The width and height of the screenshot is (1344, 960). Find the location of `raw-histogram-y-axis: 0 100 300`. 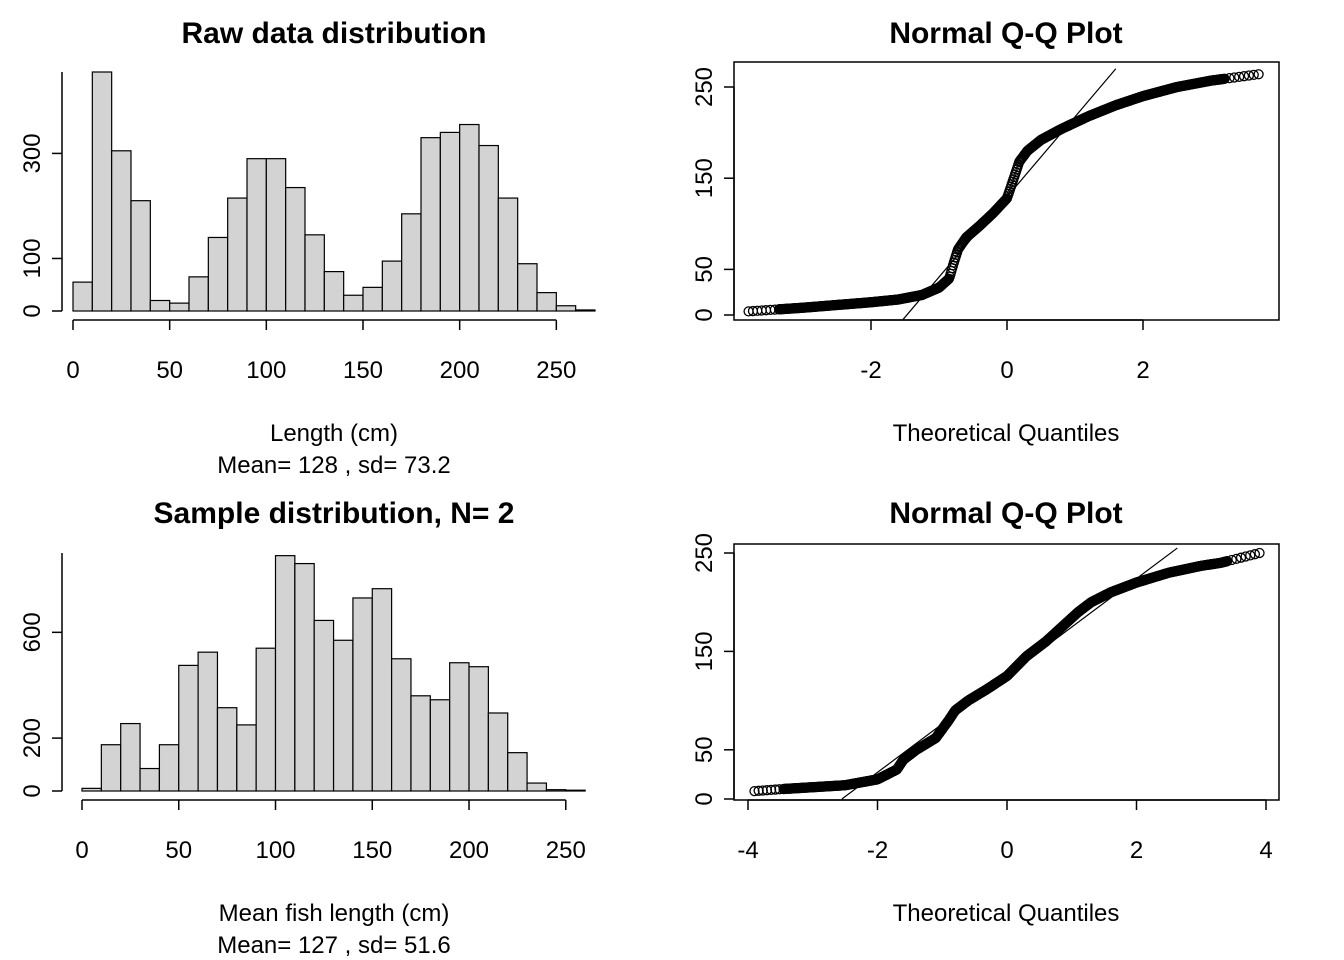

raw-histogram-y-axis: 0 100 300 is located at coordinates (41, 195).